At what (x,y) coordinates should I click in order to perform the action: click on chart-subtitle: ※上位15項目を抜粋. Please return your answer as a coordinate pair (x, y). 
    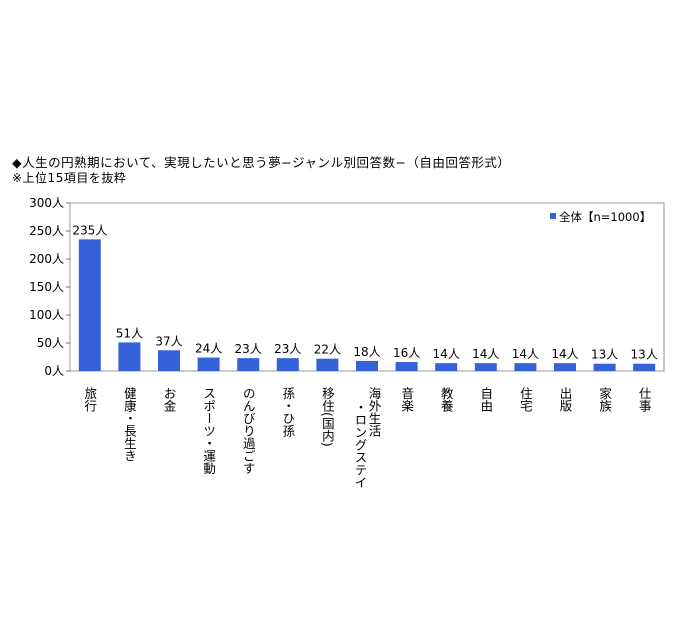
    Looking at the image, I should click on (69, 178).